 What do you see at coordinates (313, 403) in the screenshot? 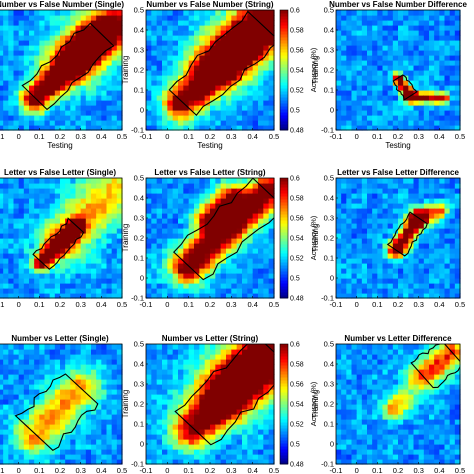
I see `colorbar-label: Accuracy (%)` at bounding box center [313, 403].